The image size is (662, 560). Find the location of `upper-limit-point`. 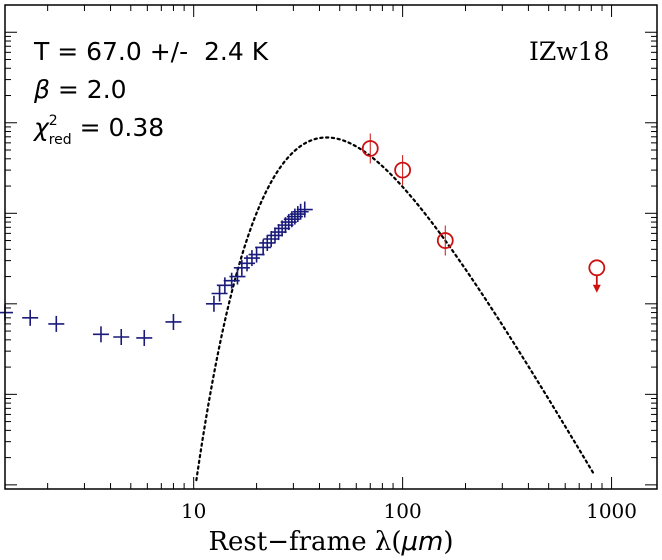

upper-limit-point is located at coordinates (597, 276).